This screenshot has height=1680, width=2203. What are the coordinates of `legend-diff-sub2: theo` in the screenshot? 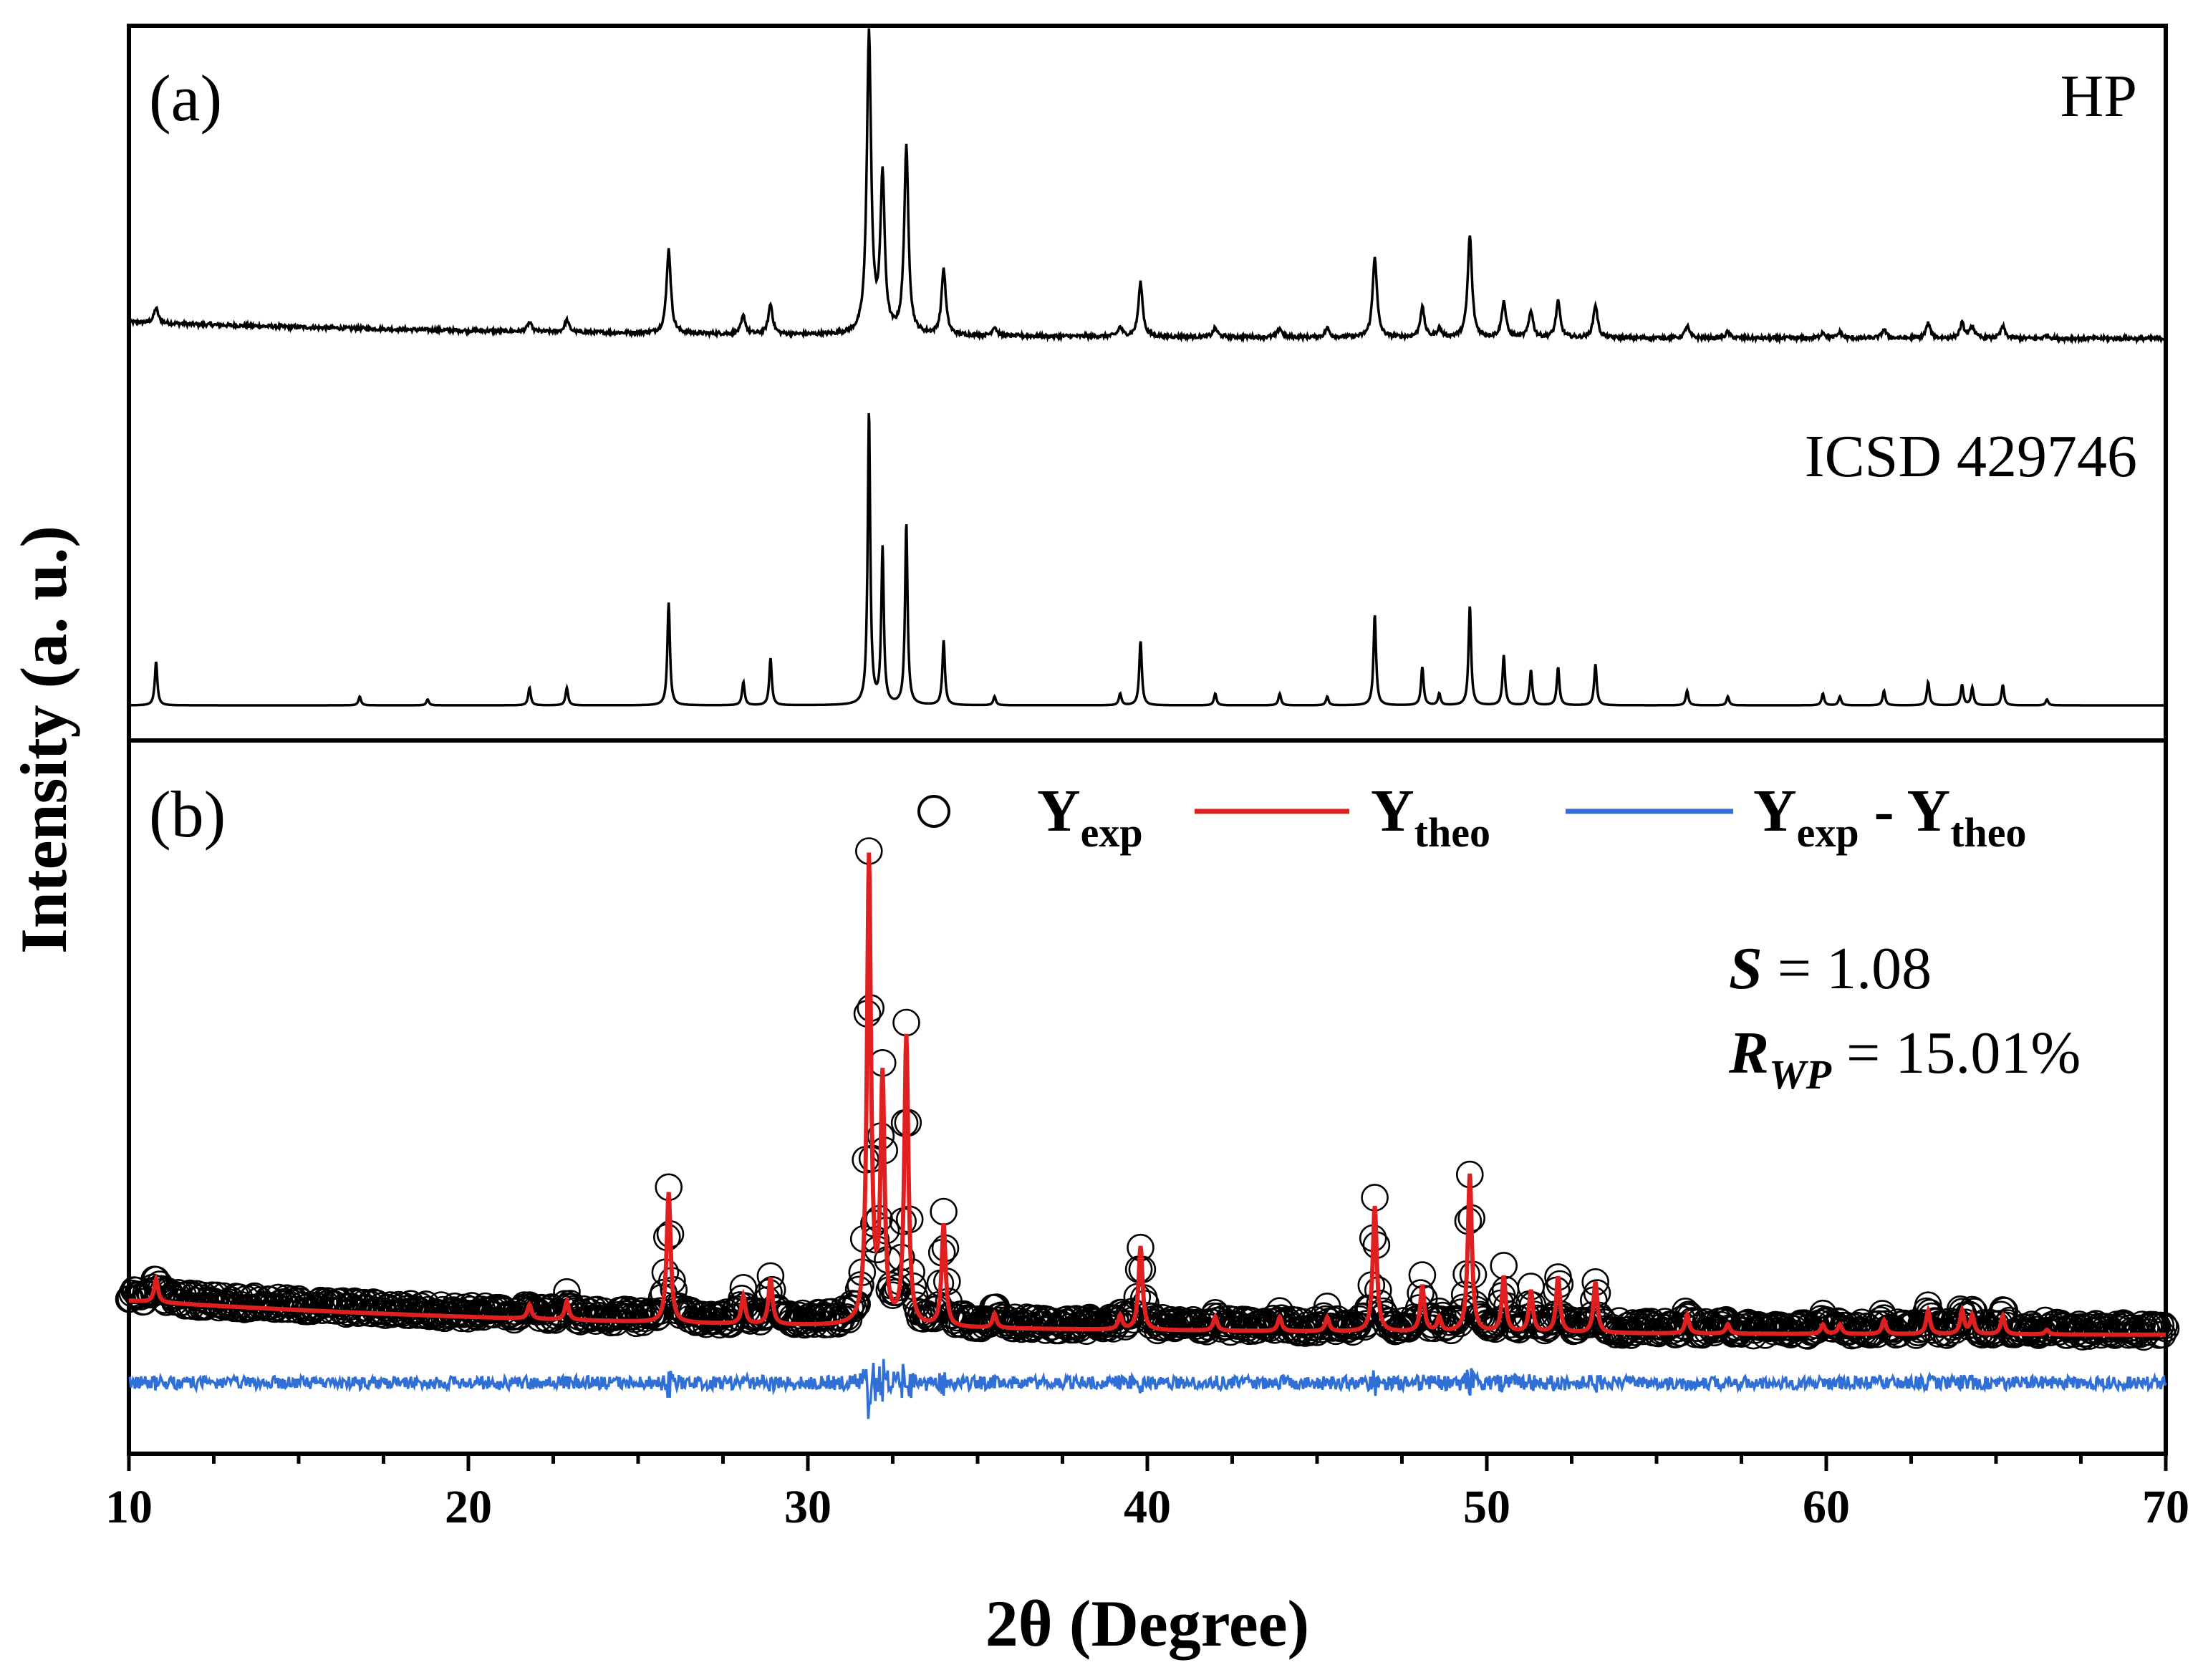 It's located at (1988, 832).